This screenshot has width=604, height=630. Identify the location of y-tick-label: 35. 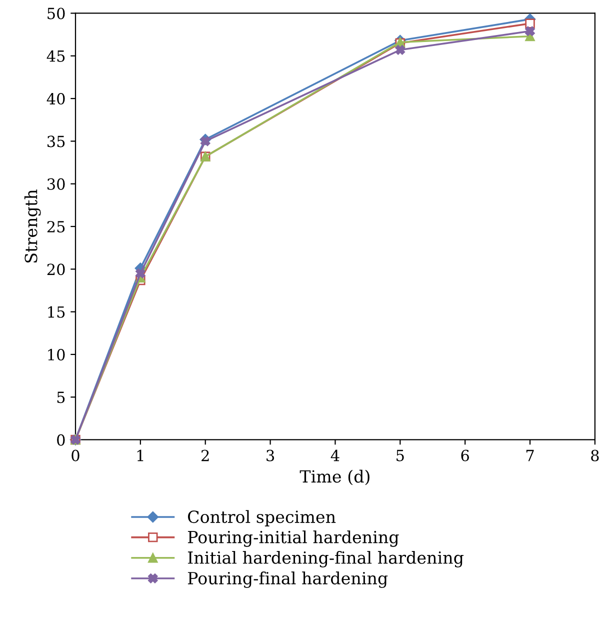
(56, 142).